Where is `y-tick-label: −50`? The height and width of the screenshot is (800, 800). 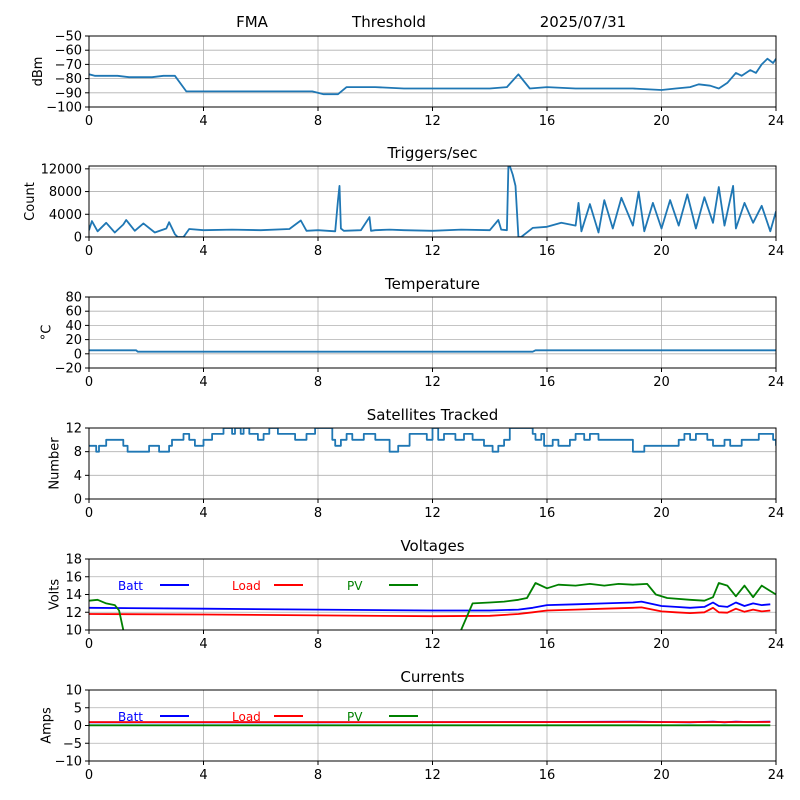 y-tick-label: −50 is located at coordinates (68, 37).